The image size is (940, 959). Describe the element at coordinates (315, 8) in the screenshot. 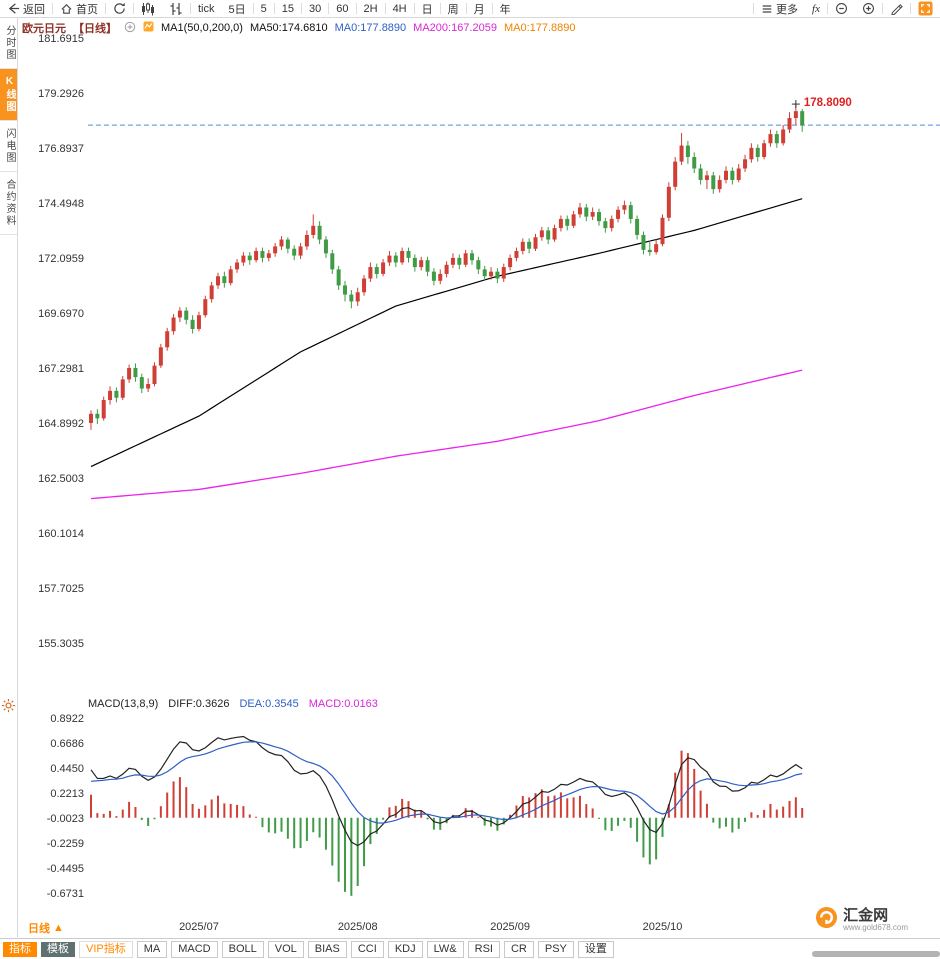

I see `period-button: 30` at that location.